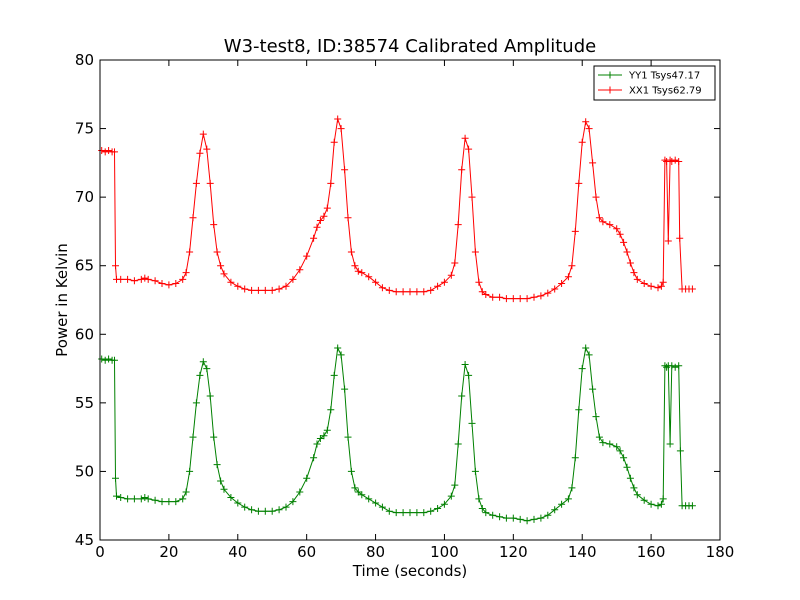 The height and width of the screenshot is (600, 800). What do you see at coordinates (84, 266) in the screenshot?
I see `y-tick-label: 65` at bounding box center [84, 266].